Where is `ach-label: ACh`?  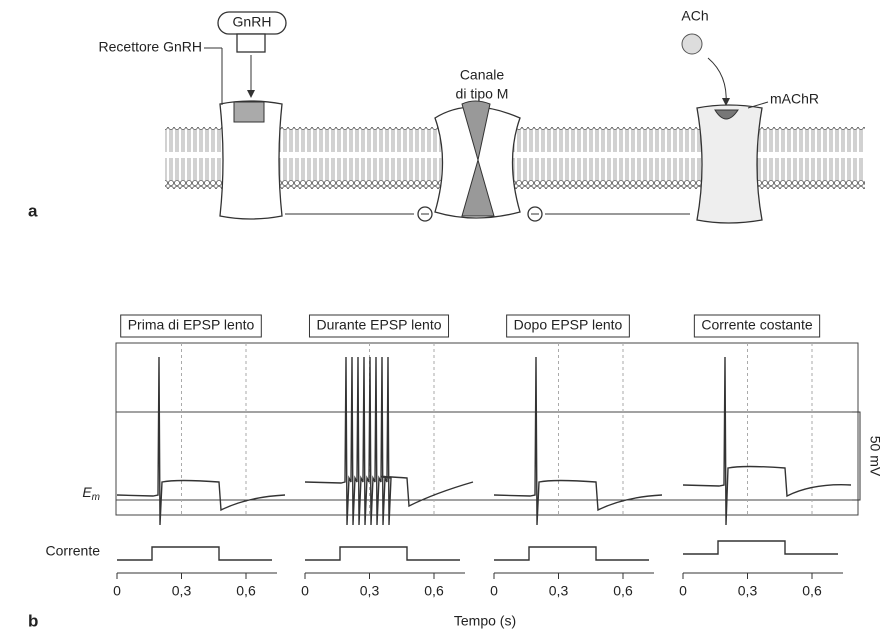
ach-label: ACh is located at coordinates (694, 16).